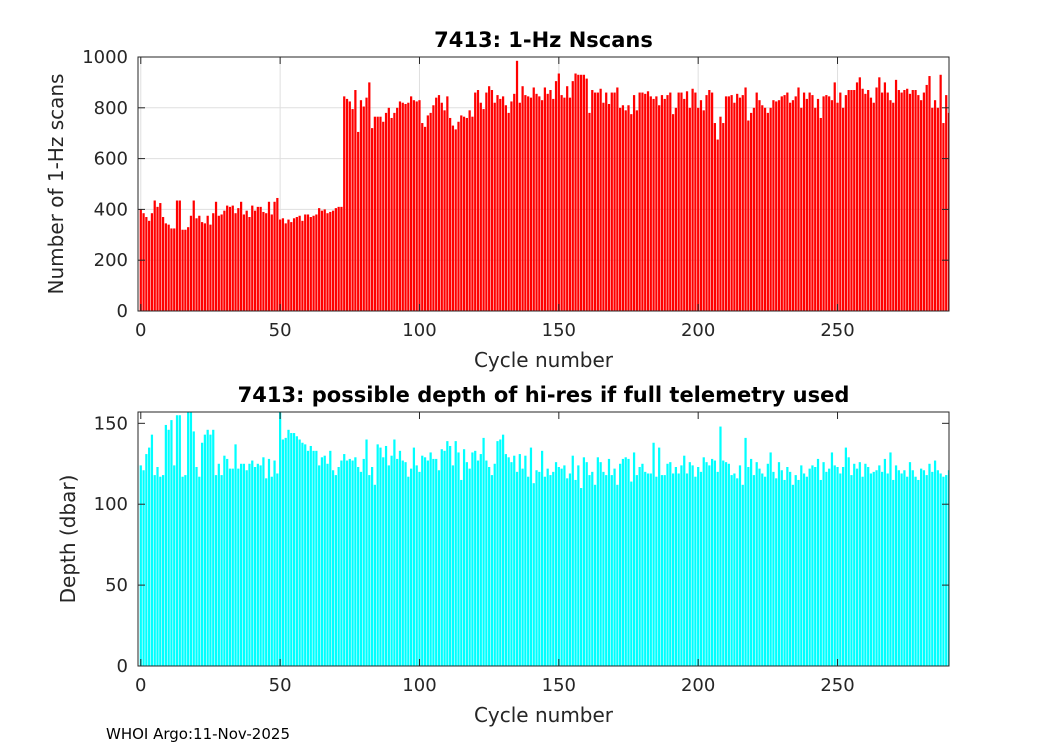  I want to click on x-tick-label: 150, so click(559, 330).